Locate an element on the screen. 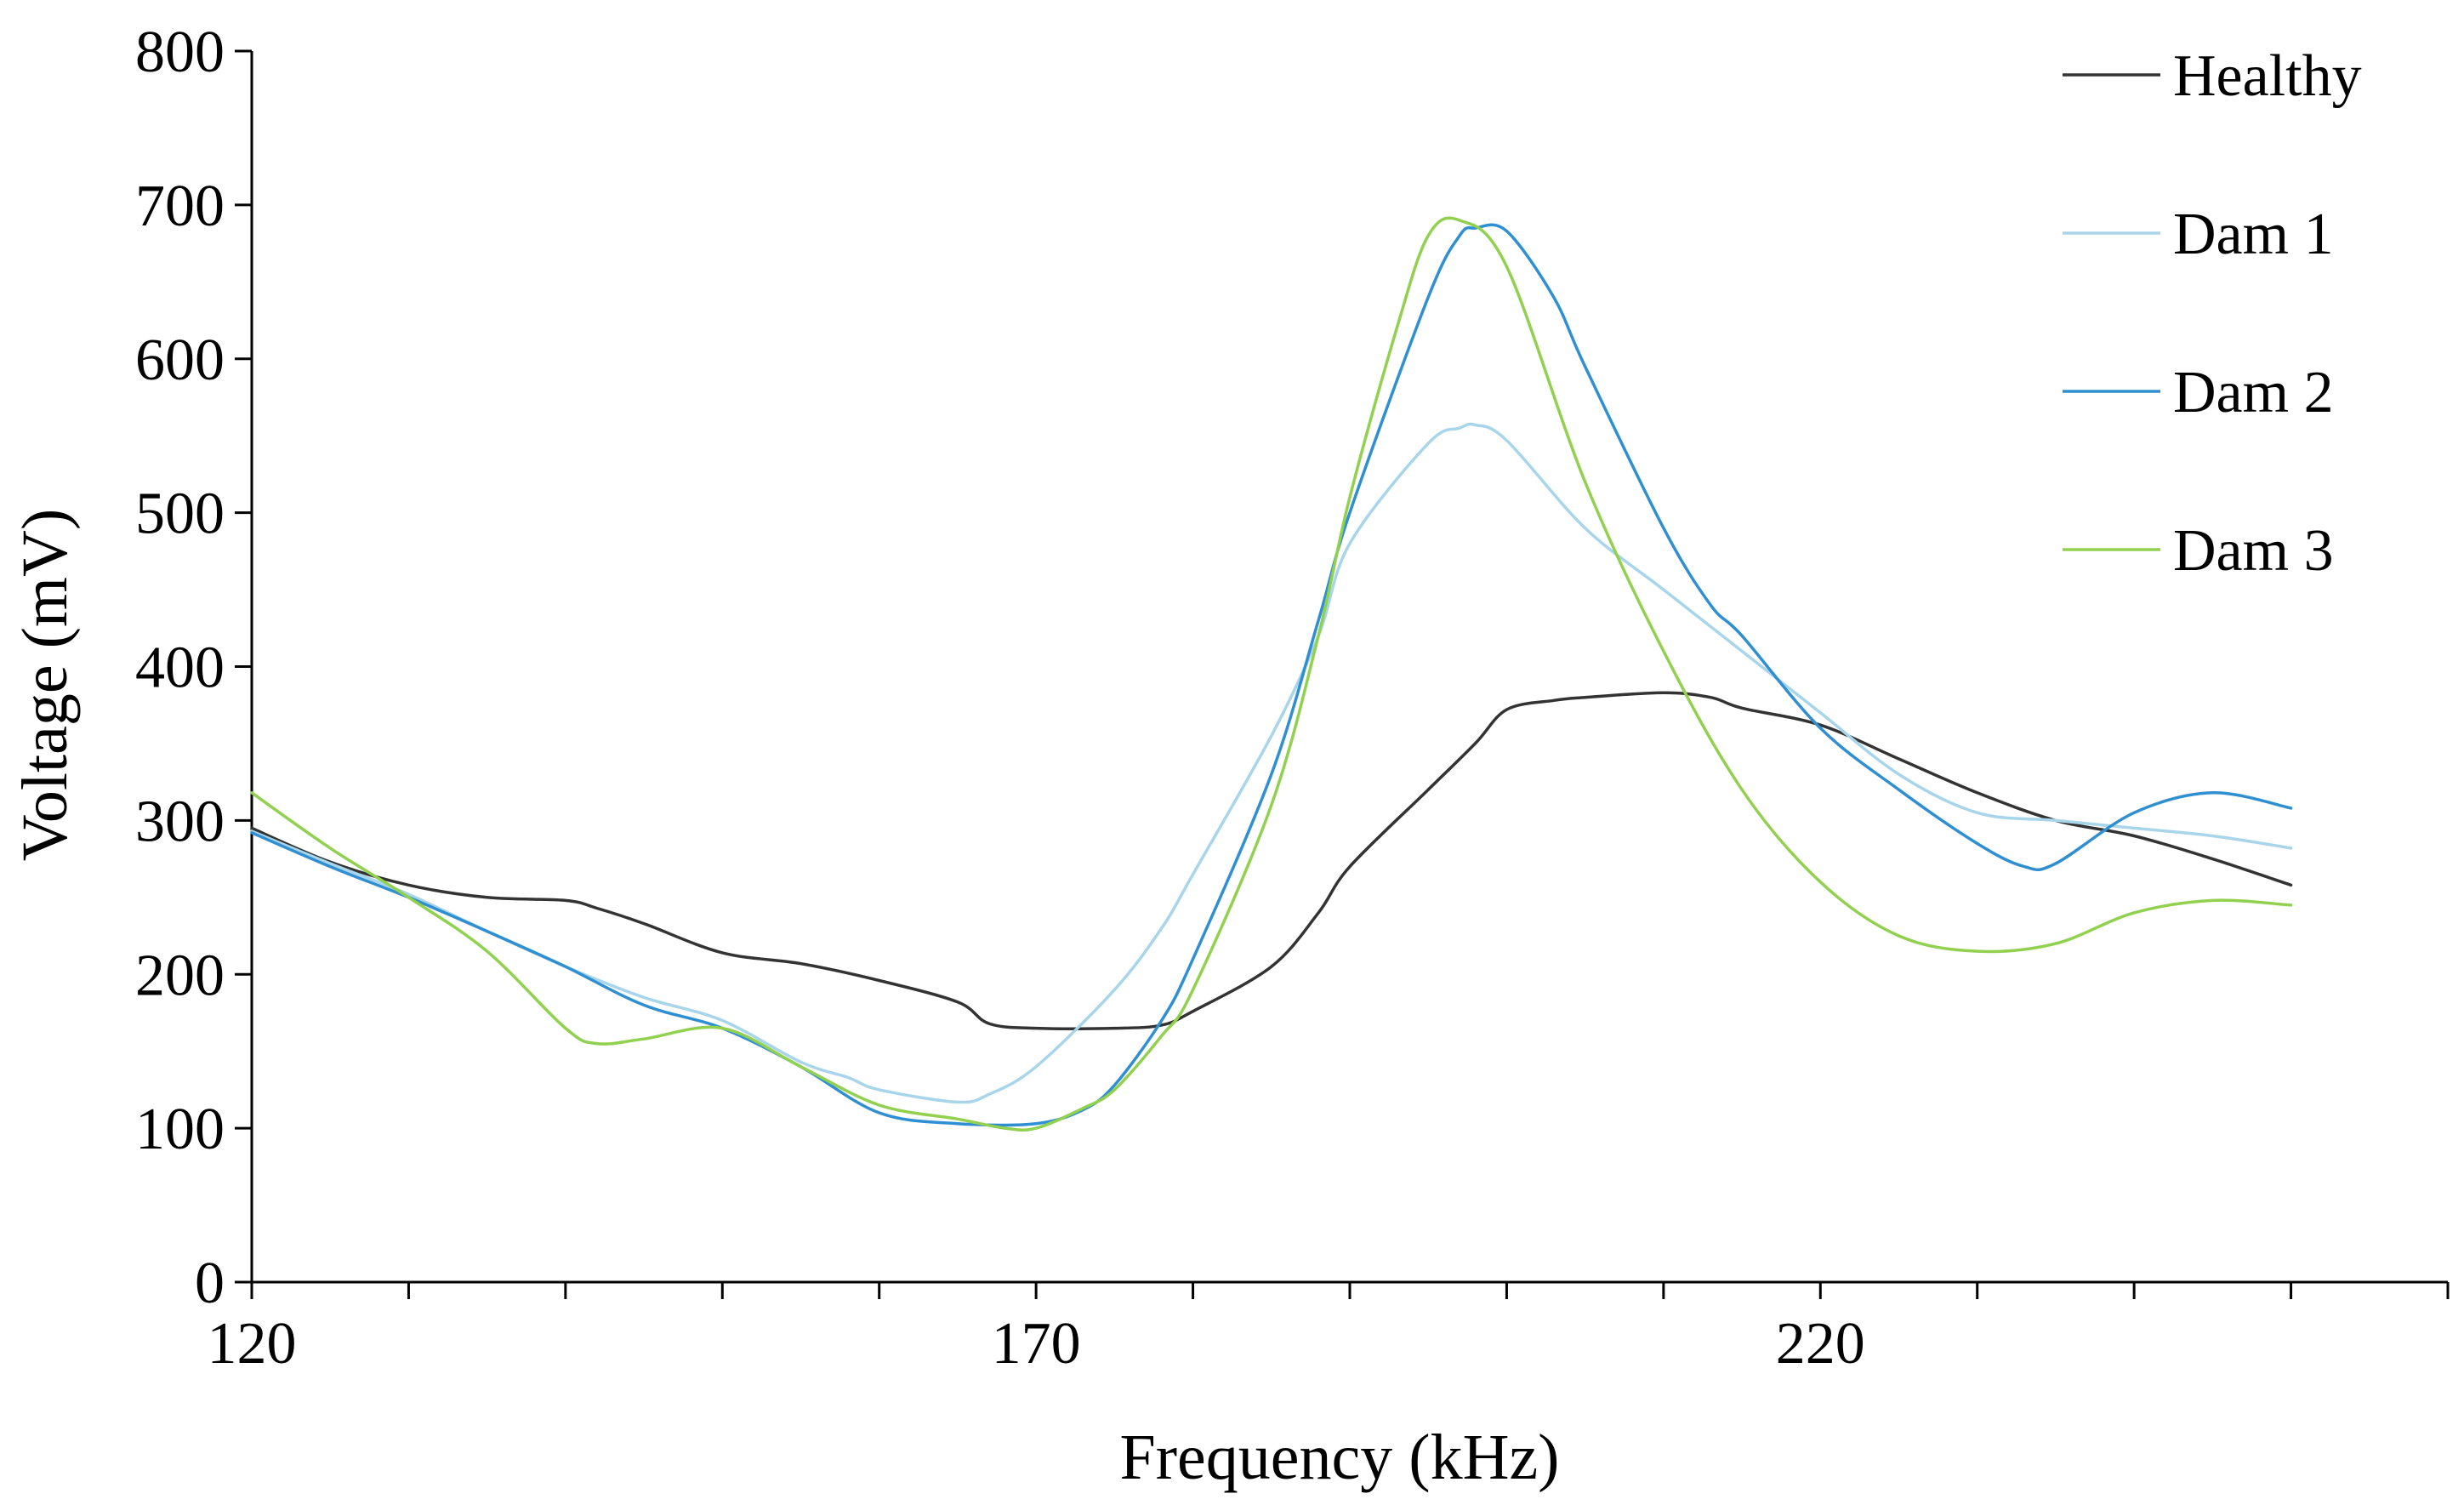  x-tick-label: 220 is located at coordinates (1820, 1344).